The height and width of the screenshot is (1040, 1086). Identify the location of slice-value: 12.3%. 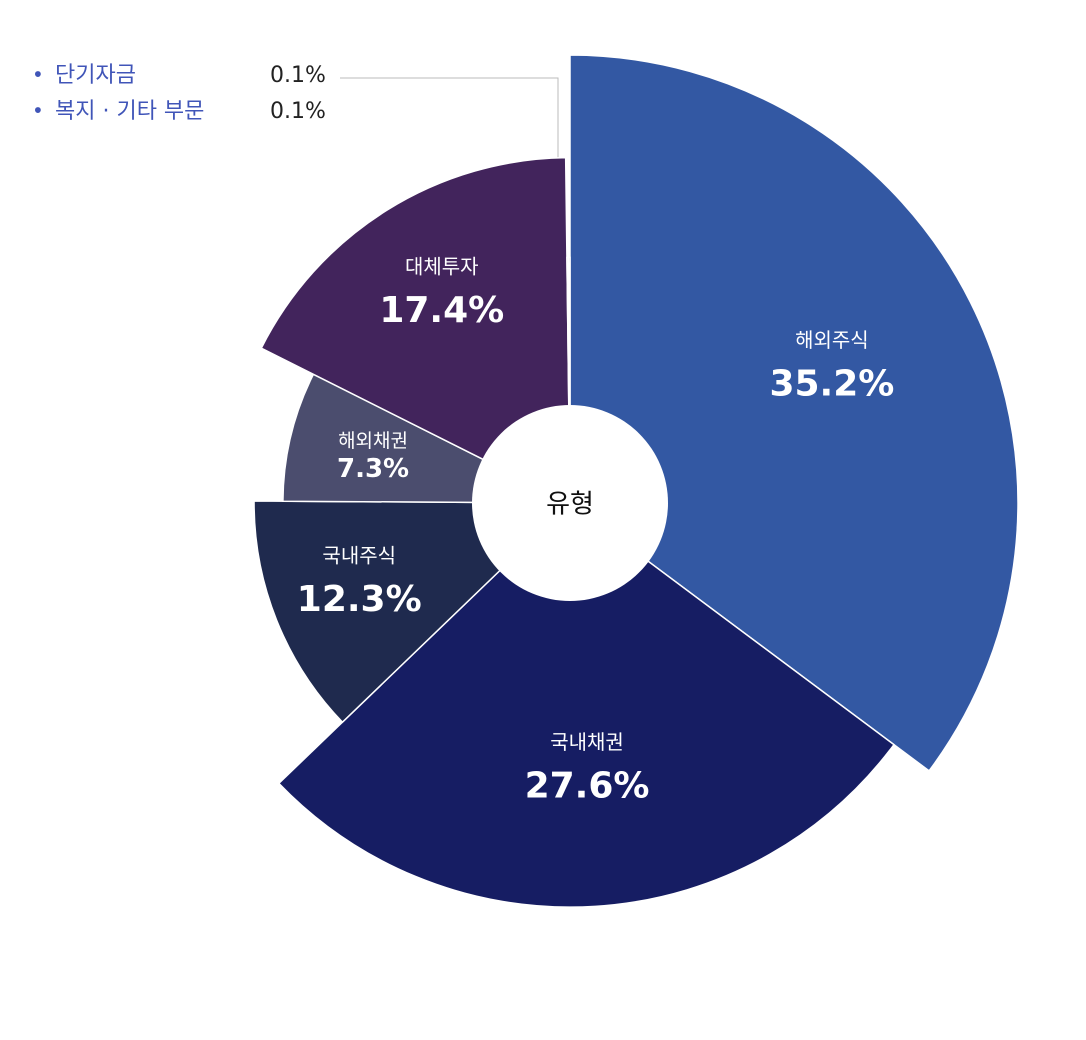
(359, 599).